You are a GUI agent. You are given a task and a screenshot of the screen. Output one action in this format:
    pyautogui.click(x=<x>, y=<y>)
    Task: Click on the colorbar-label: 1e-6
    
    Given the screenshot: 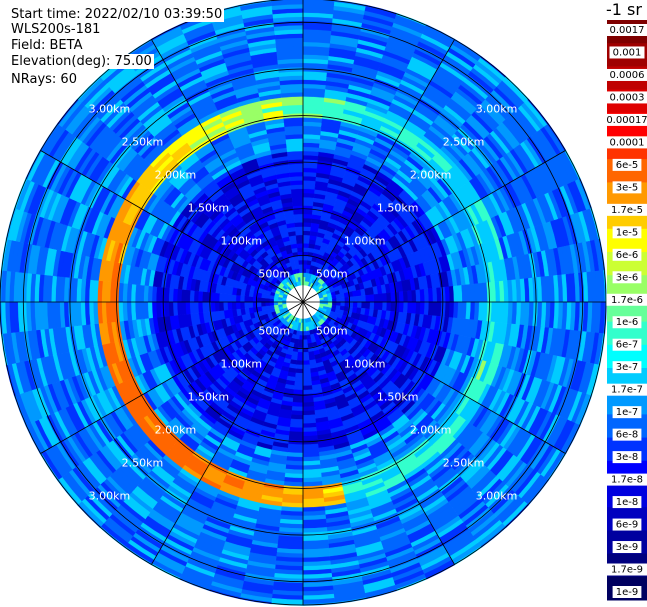 What is the action you would take?
    pyautogui.click(x=627, y=322)
    